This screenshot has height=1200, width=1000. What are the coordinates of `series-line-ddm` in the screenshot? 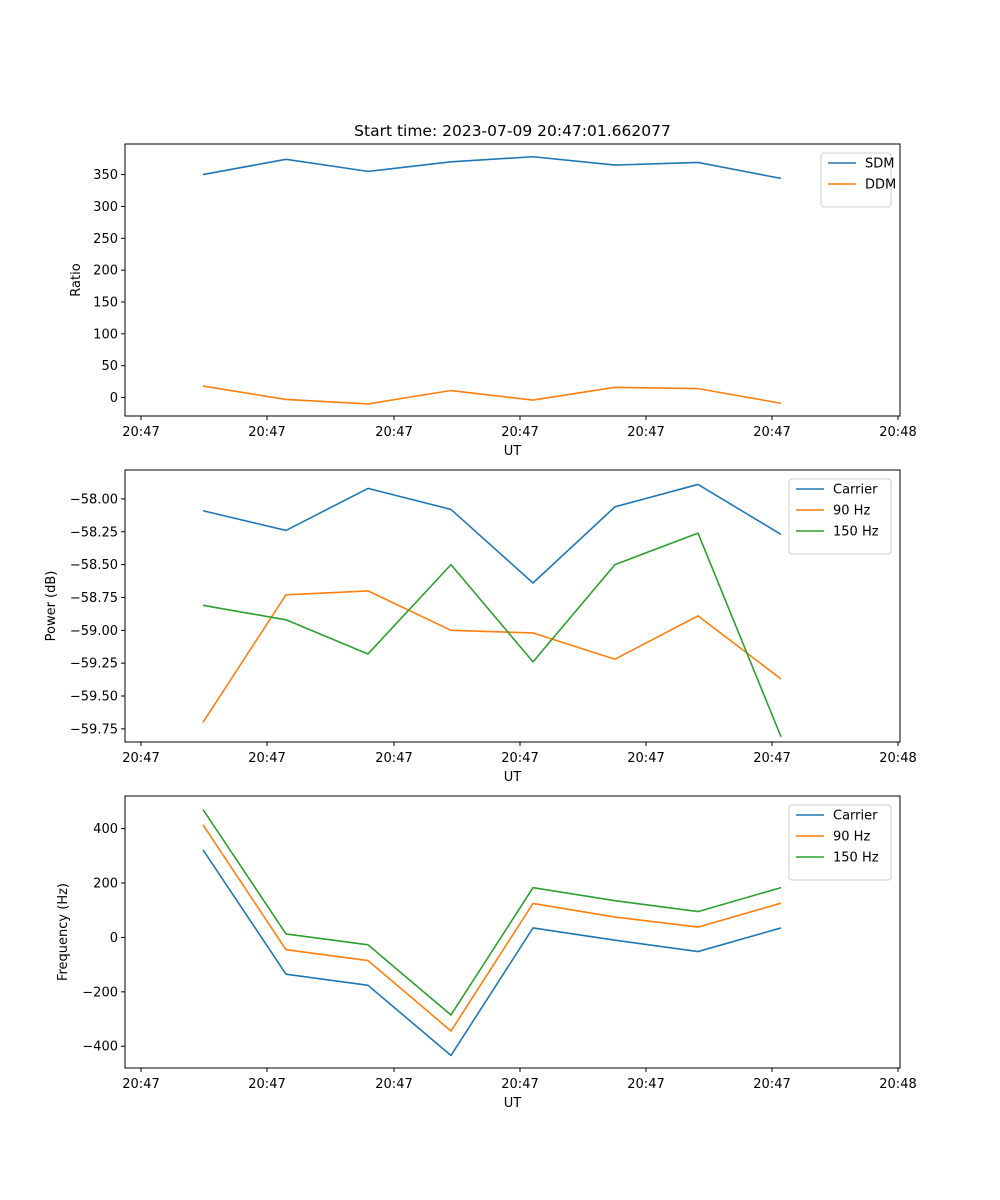 It's located at (492, 395).